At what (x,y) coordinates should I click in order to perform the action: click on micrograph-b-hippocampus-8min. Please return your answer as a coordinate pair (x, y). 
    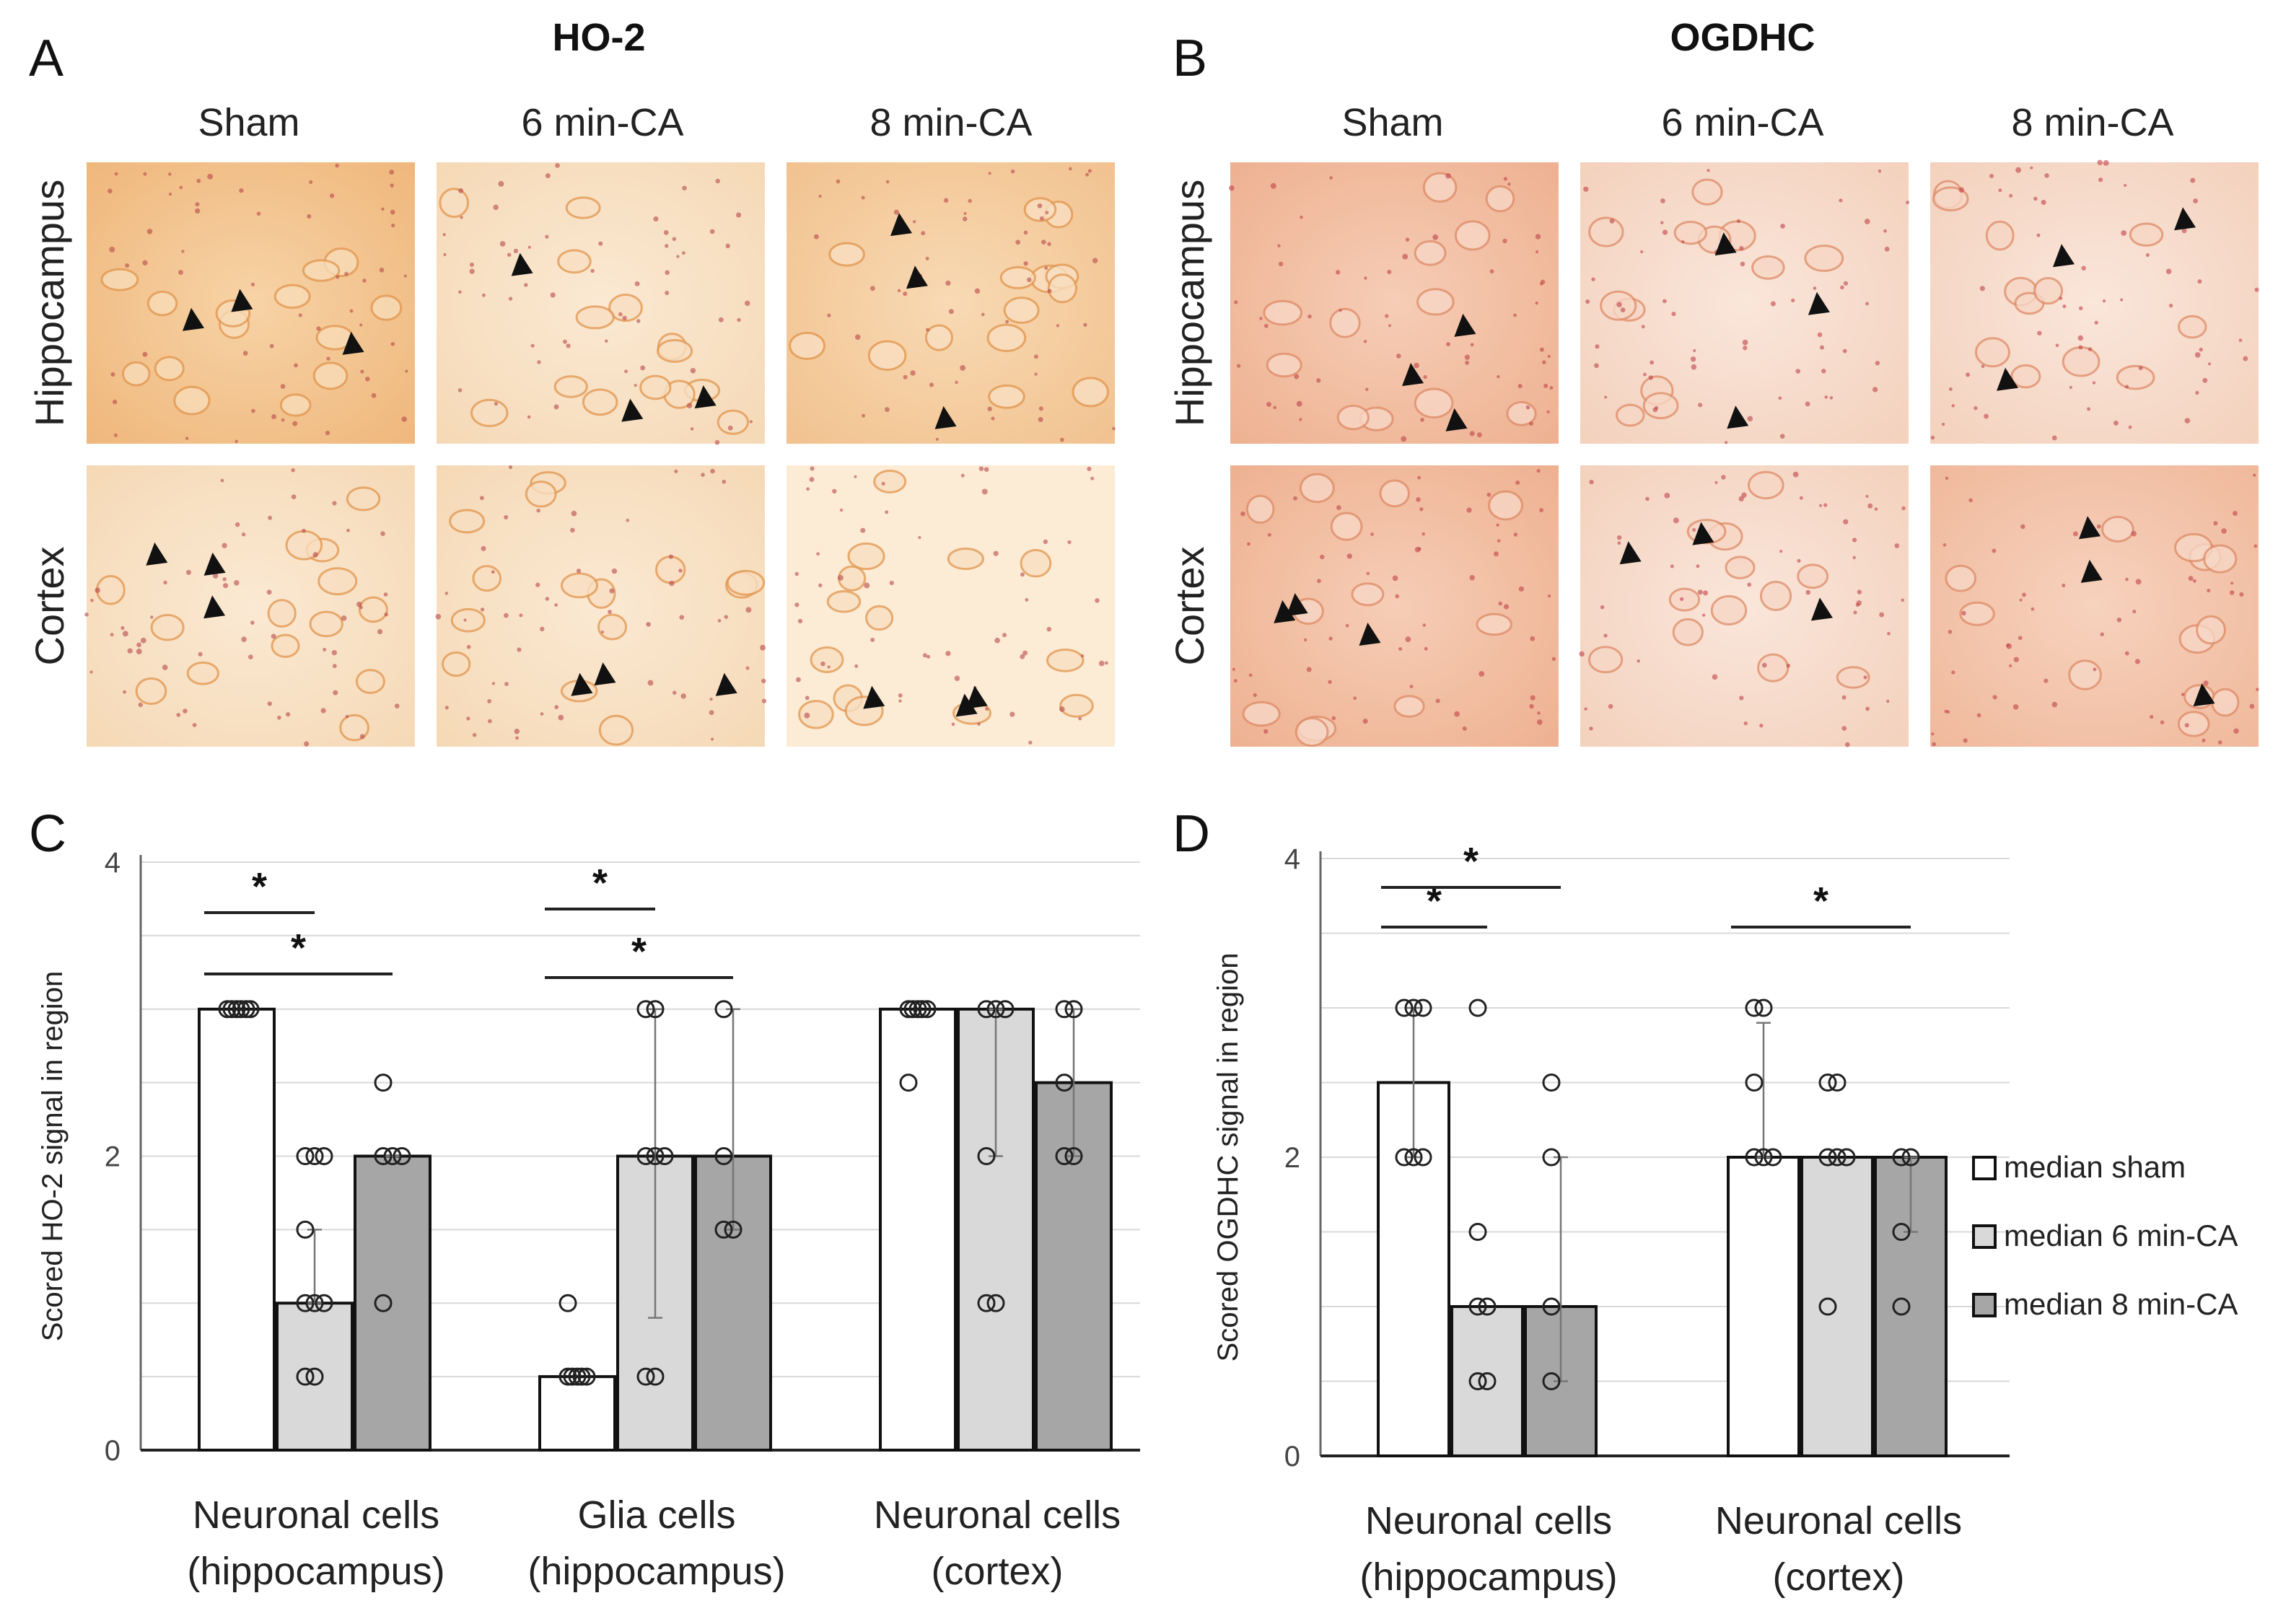
    Looking at the image, I should click on (2094, 303).